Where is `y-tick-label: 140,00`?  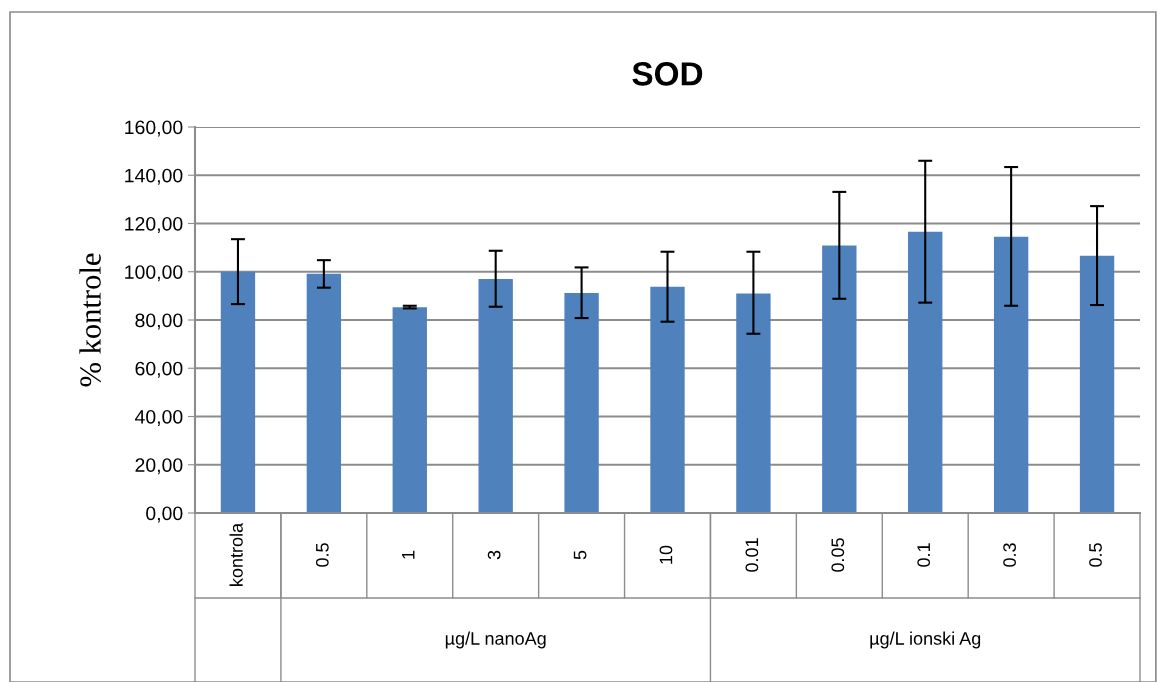 y-tick-label: 140,00 is located at coordinates (154, 176).